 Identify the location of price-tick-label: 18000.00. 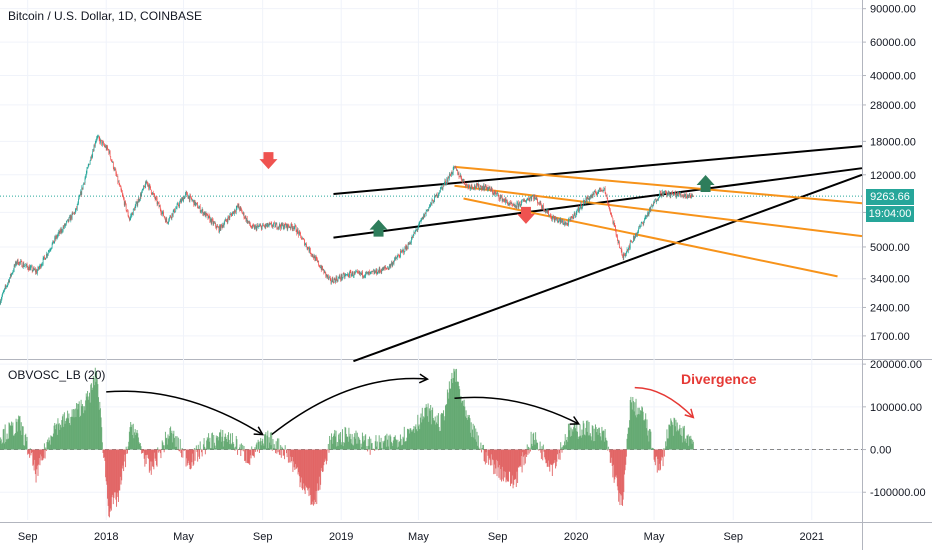
(893, 142).